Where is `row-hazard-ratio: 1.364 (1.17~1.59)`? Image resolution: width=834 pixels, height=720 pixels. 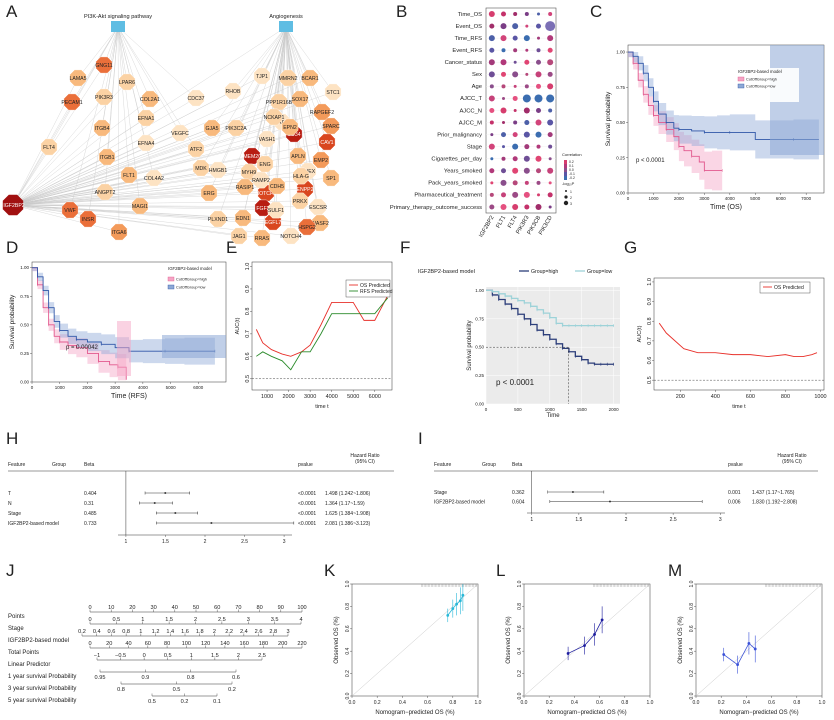 row-hazard-ratio: 1.364 (1.17~1.59) is located at coordinates (345, 504).